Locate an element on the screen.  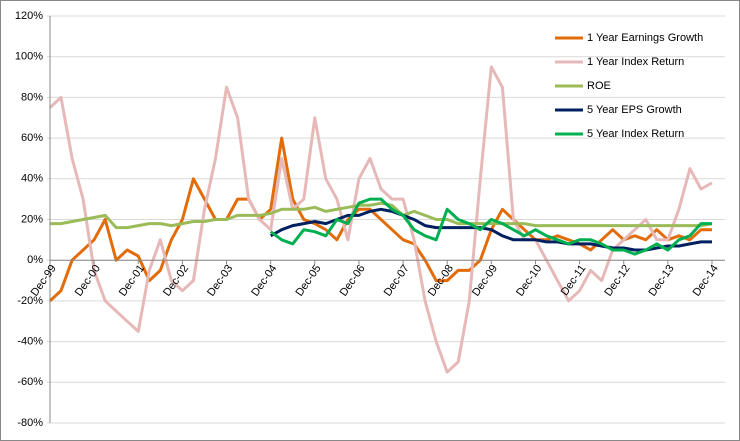
y-tick-label: 80% is located at coordinates (32, 97).